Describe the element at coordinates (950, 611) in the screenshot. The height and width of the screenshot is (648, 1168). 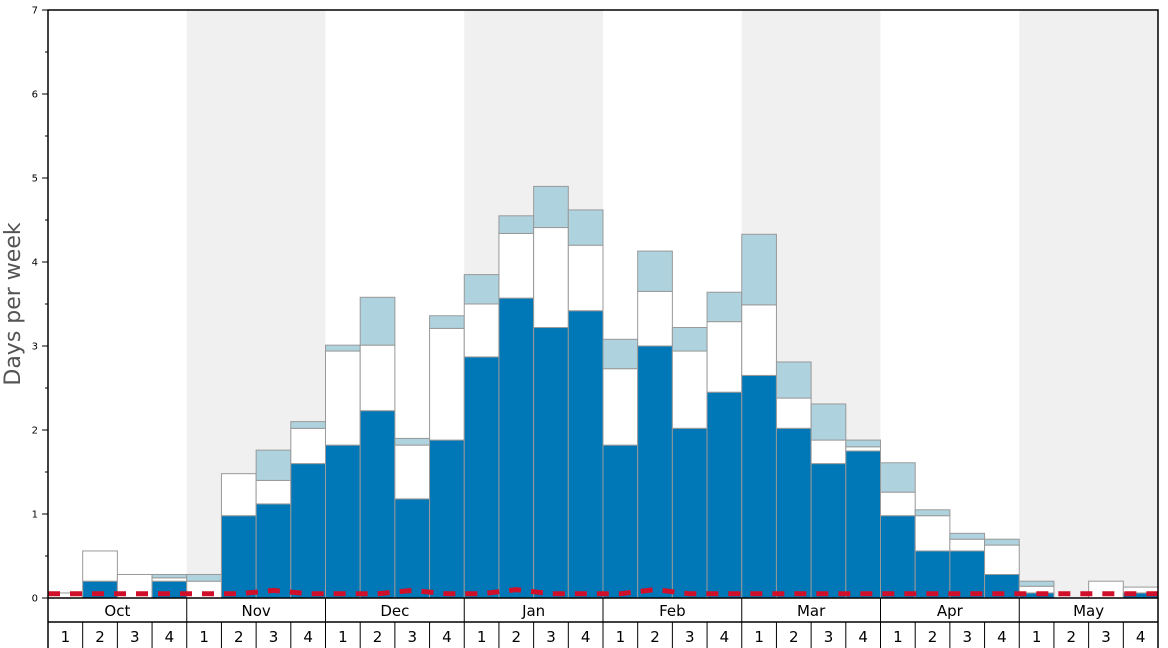
I see `month-label-apr: Apr` at that location.